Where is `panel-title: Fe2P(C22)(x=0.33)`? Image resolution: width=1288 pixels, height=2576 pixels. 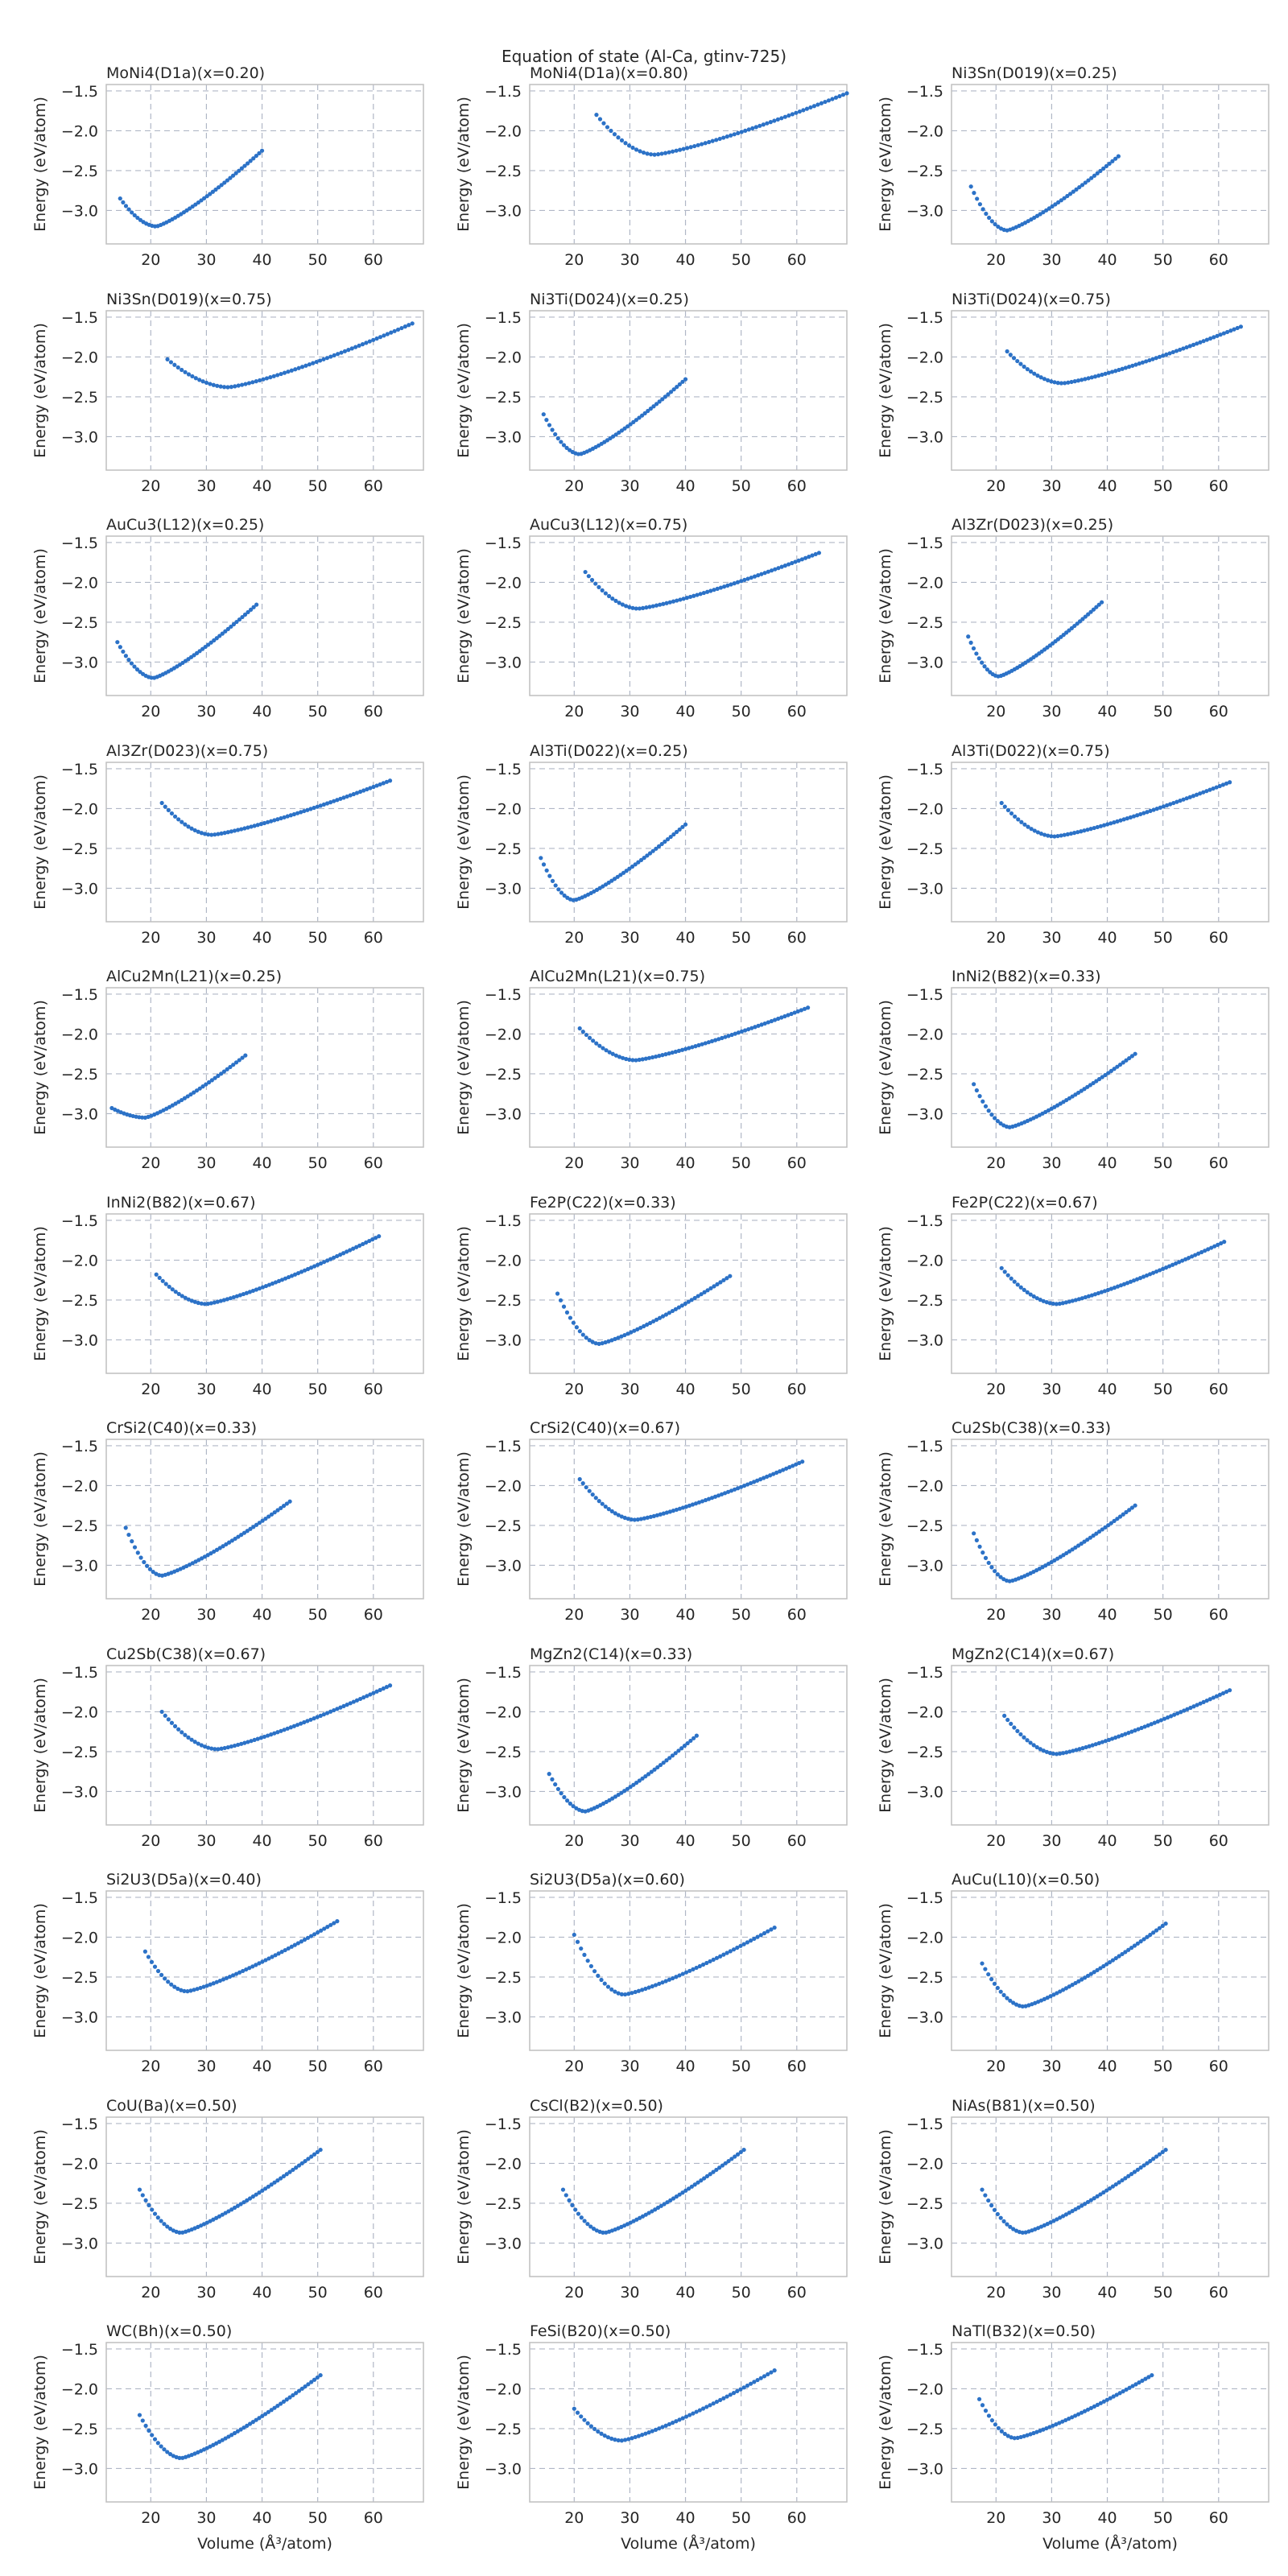 panel-title: Fe2P(C22)(x=0.33) is located at coordinates (603, 1203).